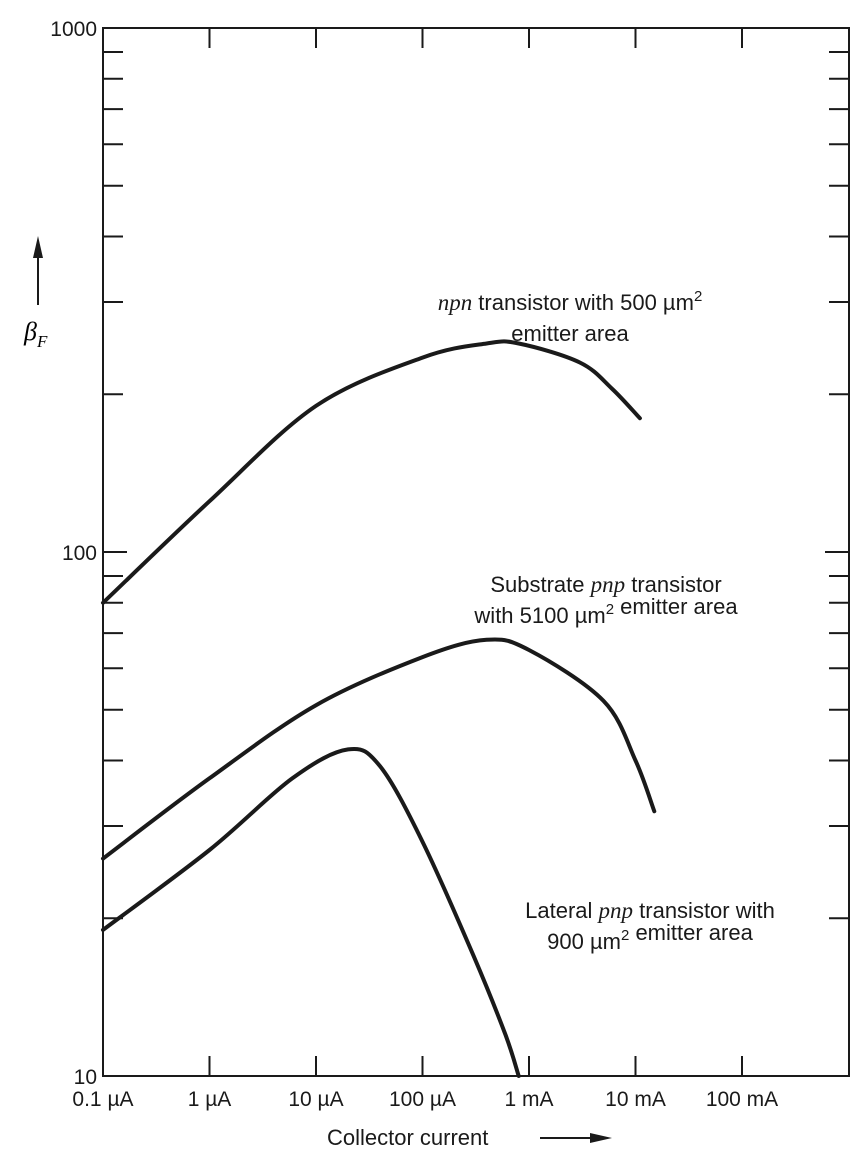 The height and width of the screenshot is (1155, 859). What do you see at coordinates (85, 1077) in the screenshot?
I see `y-tick-label: 10` at bounding box center [85, 1077].